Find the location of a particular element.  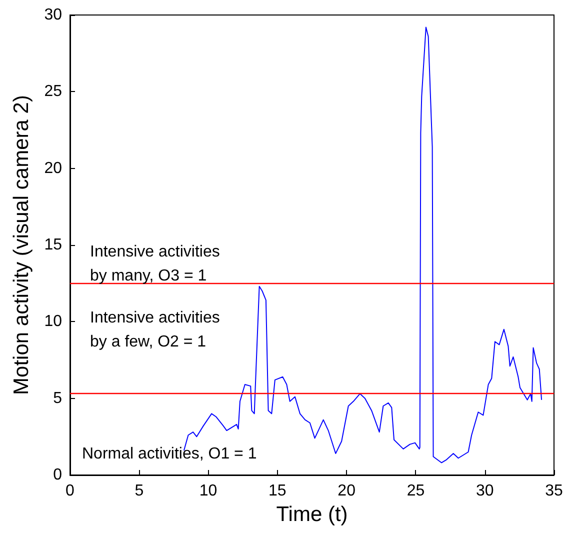

y-tick-label: 25 is located at coordinates (53, 91).